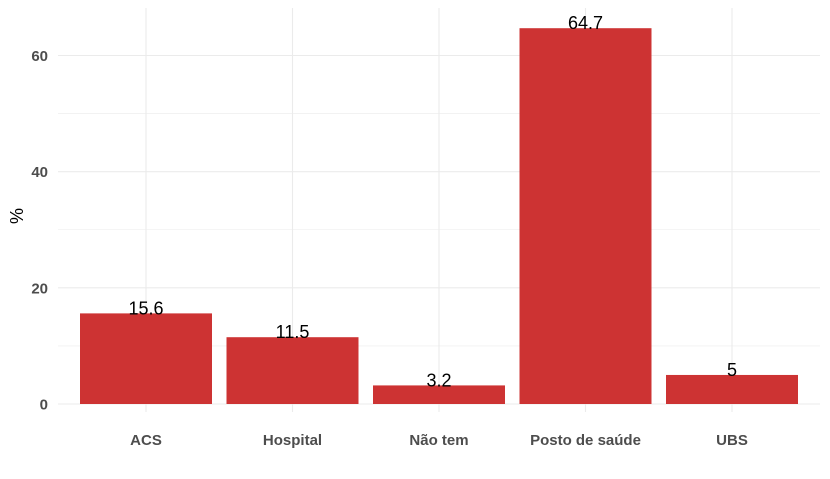 The width and height of the screenshot is (830, 479). Describe the element at coordinates (438, 380) in the screenshot. I see `data-label: 3.2` at that location.